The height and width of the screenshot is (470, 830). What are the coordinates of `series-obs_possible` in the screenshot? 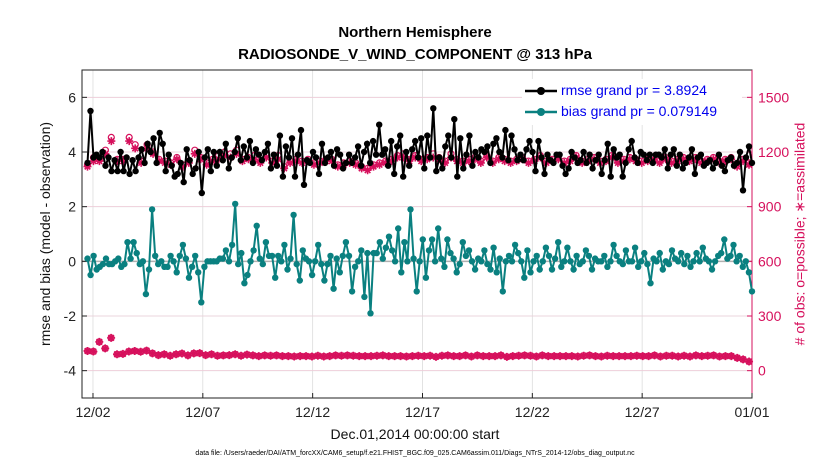 It's located at (418, 350).